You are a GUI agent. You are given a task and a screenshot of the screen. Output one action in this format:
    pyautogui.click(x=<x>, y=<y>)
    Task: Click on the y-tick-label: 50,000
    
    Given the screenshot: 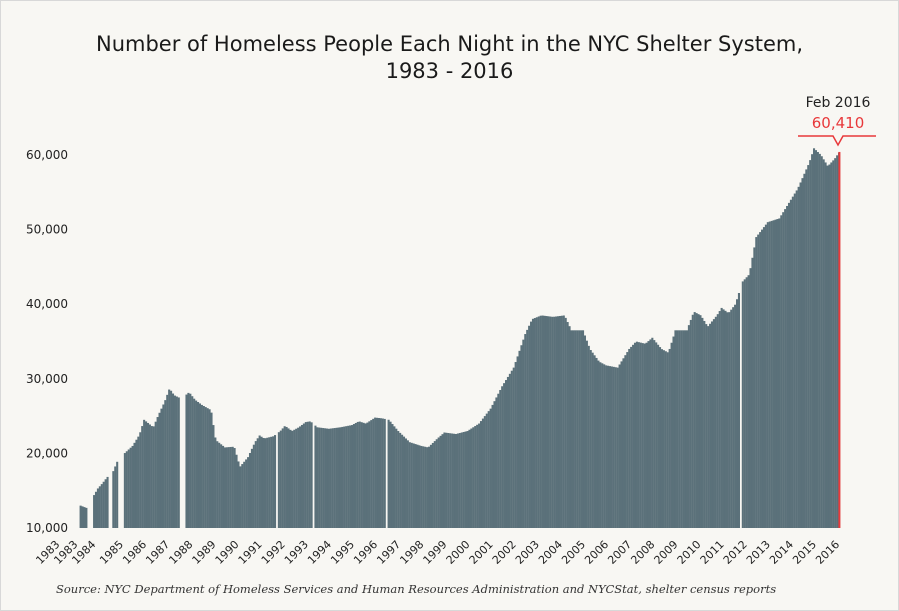 What is the action you would take?
    pyautogui.click(x=47, y=230)
    